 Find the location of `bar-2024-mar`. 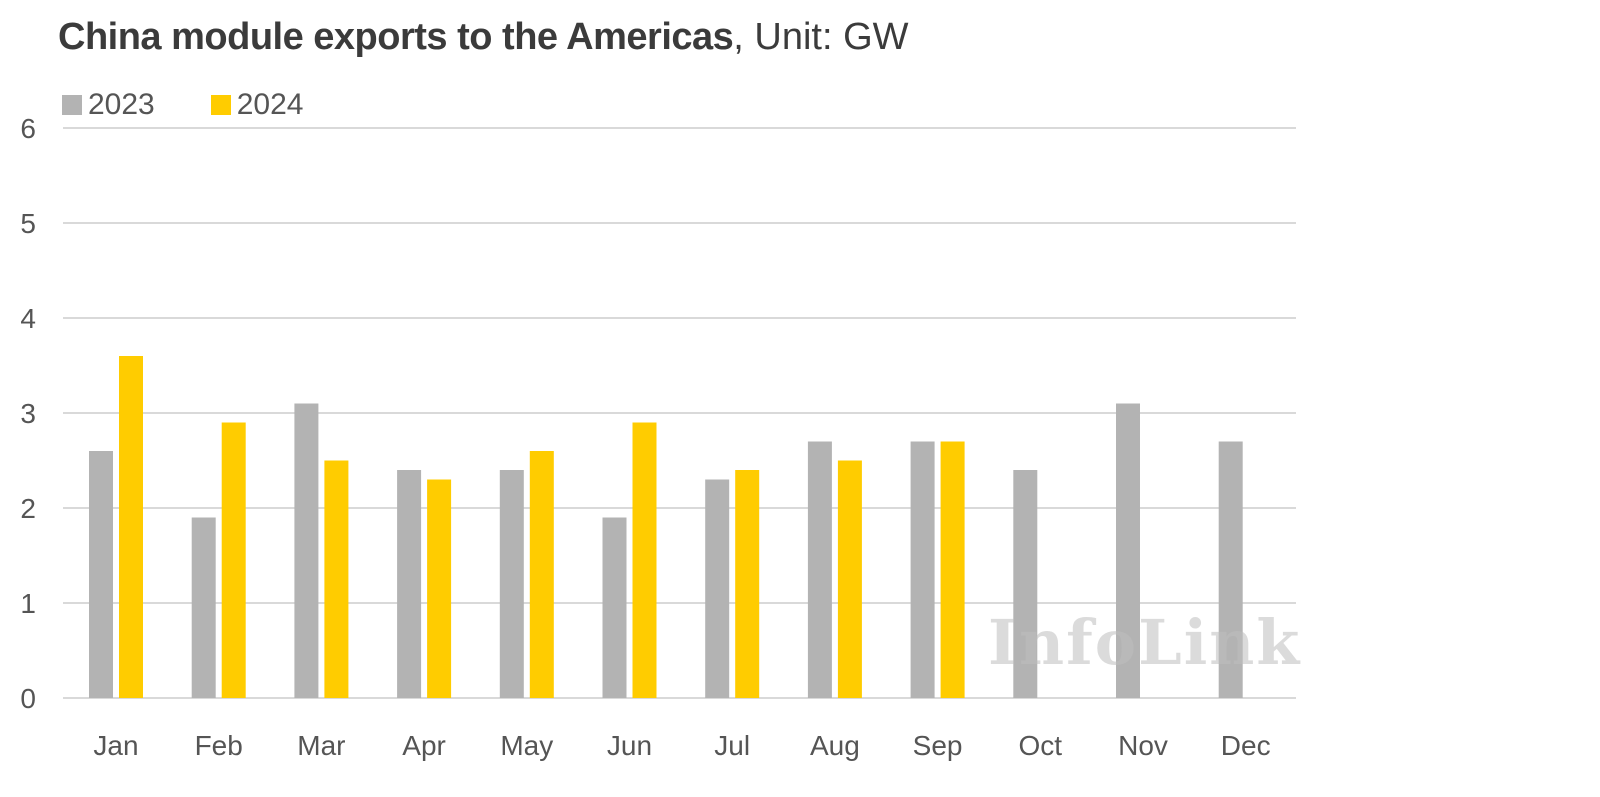

bar-2024-mar is located at coordinates (336, 579).